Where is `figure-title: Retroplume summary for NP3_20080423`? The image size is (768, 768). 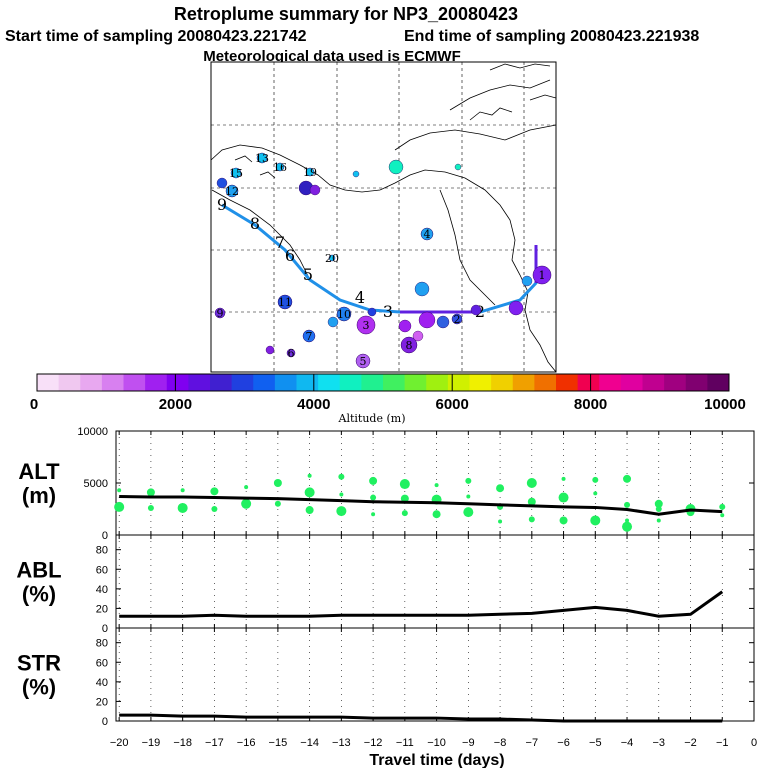 figure-title: Retroplume summary for NP3_20080423 is located at coordinates (346, 14).